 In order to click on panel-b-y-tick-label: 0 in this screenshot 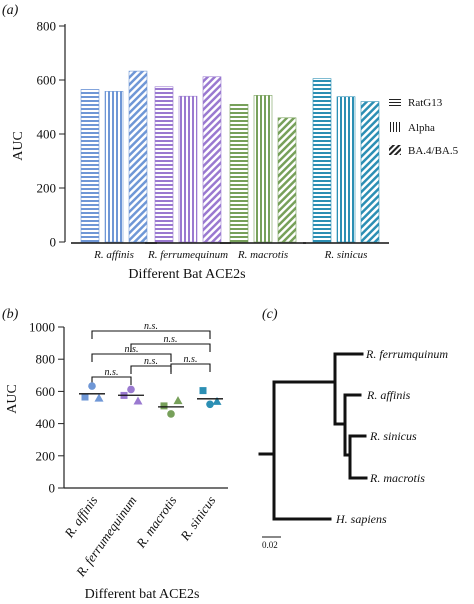, I will do `click(52, 488)`.